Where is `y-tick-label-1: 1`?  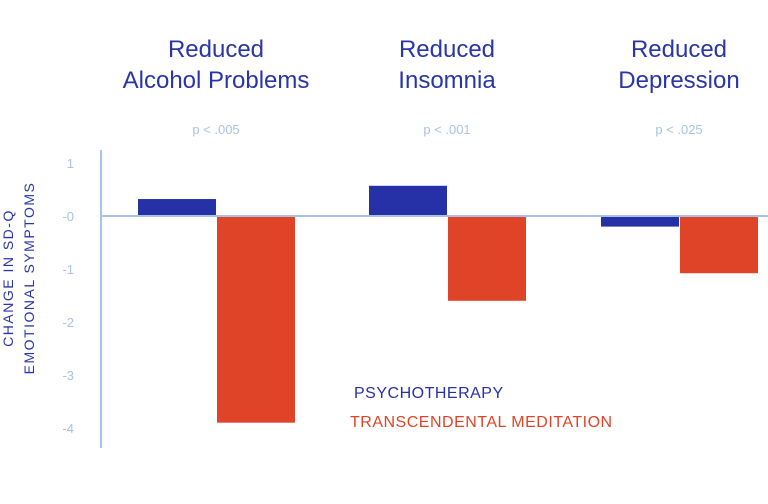 y-tick-label-1: 1 is located at coordinates (70, 163).